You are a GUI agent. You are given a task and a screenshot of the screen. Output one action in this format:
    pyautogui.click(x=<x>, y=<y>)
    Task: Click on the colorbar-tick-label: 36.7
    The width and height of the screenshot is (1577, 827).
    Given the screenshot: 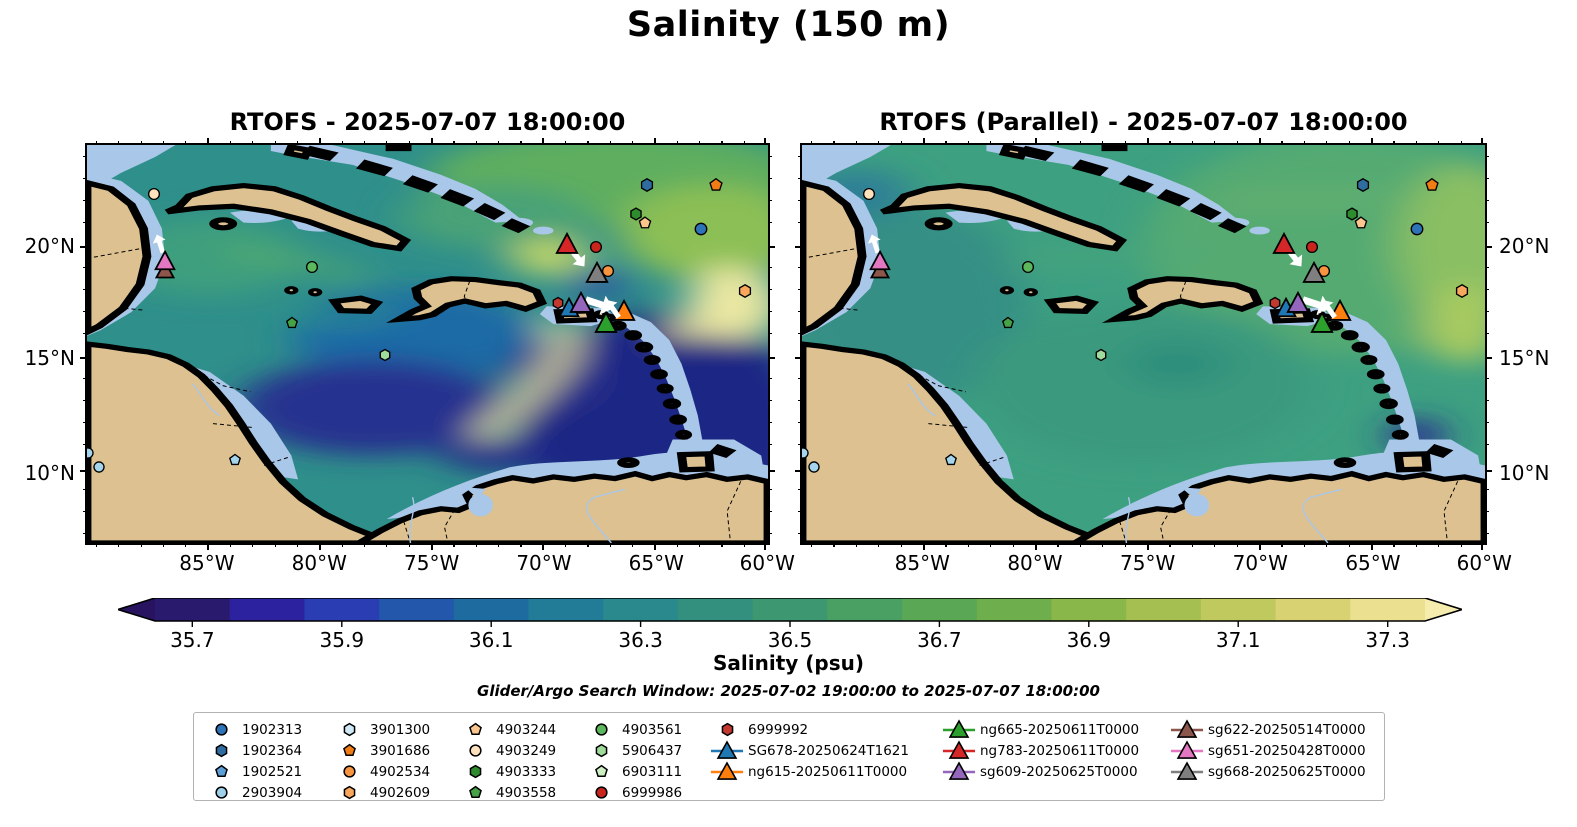 What is the action you would take?
    pyautogui.click(x=939, y=640)
    